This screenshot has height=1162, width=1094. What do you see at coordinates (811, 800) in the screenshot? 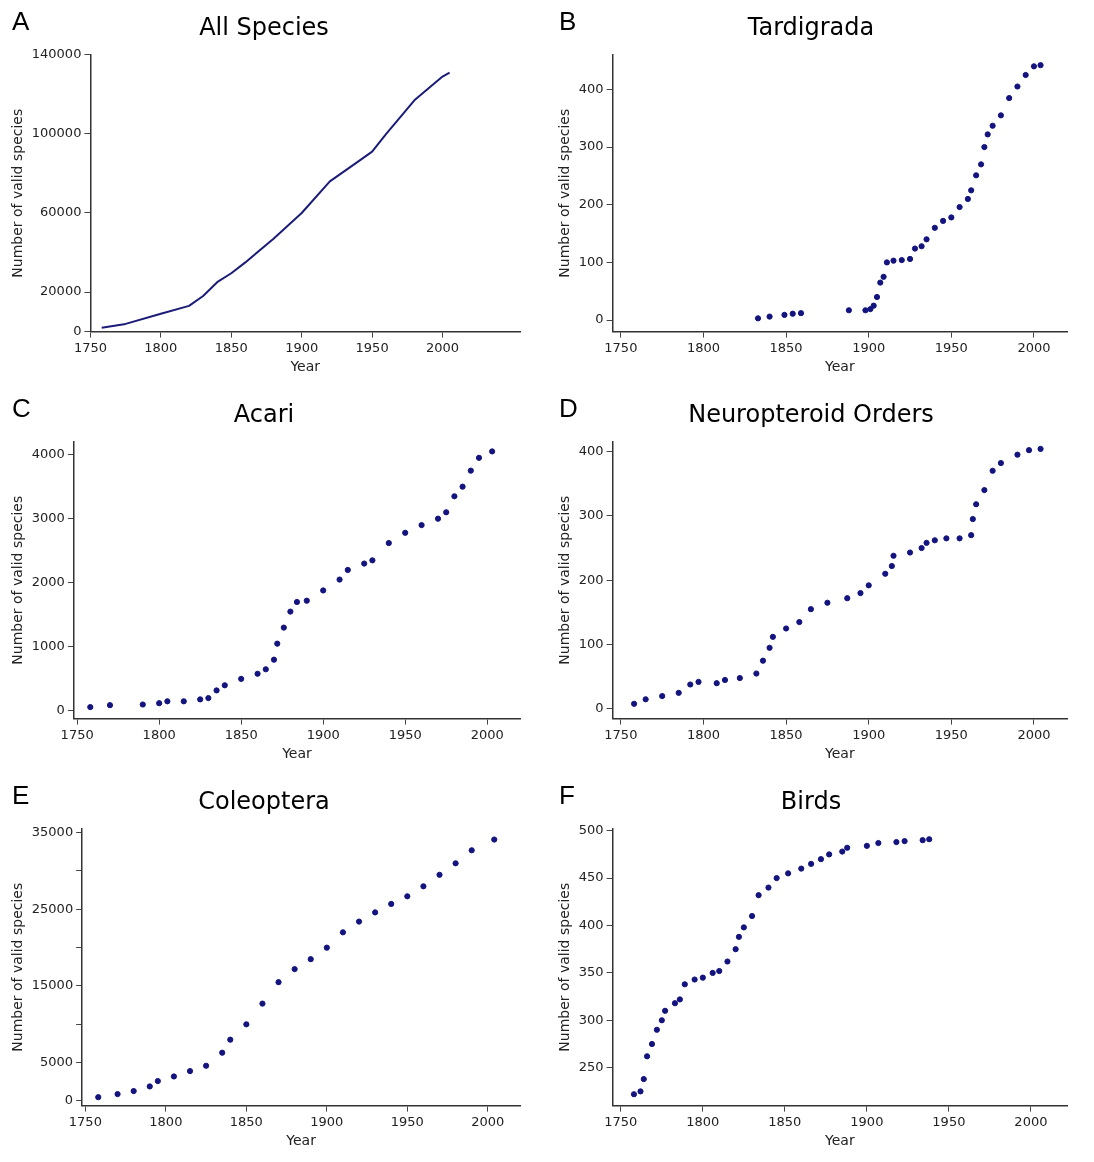
I see `chart-title: Birds` at bounding box center [811, 800].